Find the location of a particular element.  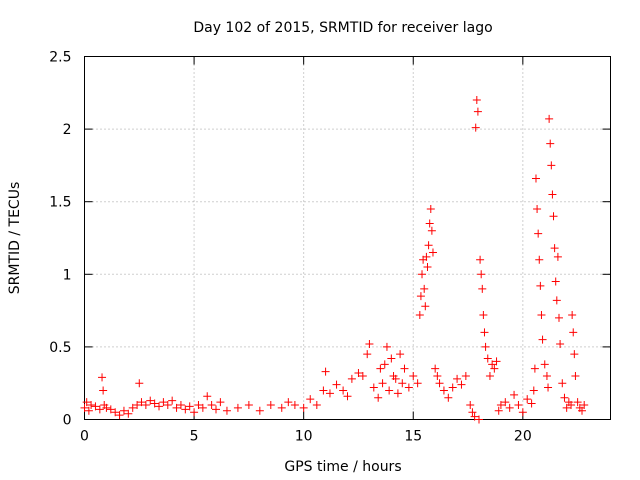

x-tick-label: 5 is located at coordinates (194, 437).